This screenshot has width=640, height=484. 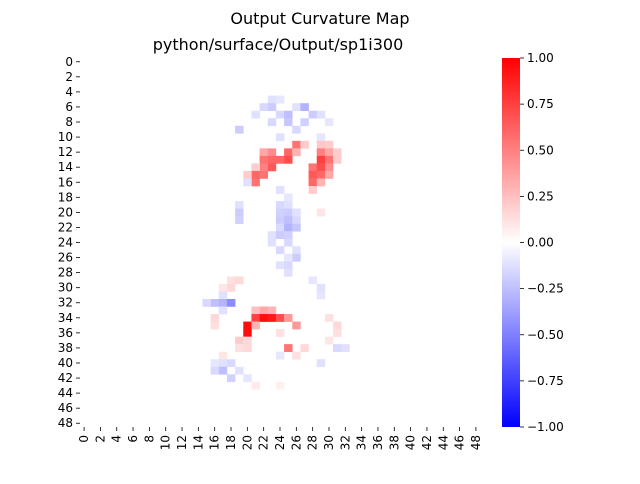 I want to click on y-tick-label: 10, so click(x=65, y=137).